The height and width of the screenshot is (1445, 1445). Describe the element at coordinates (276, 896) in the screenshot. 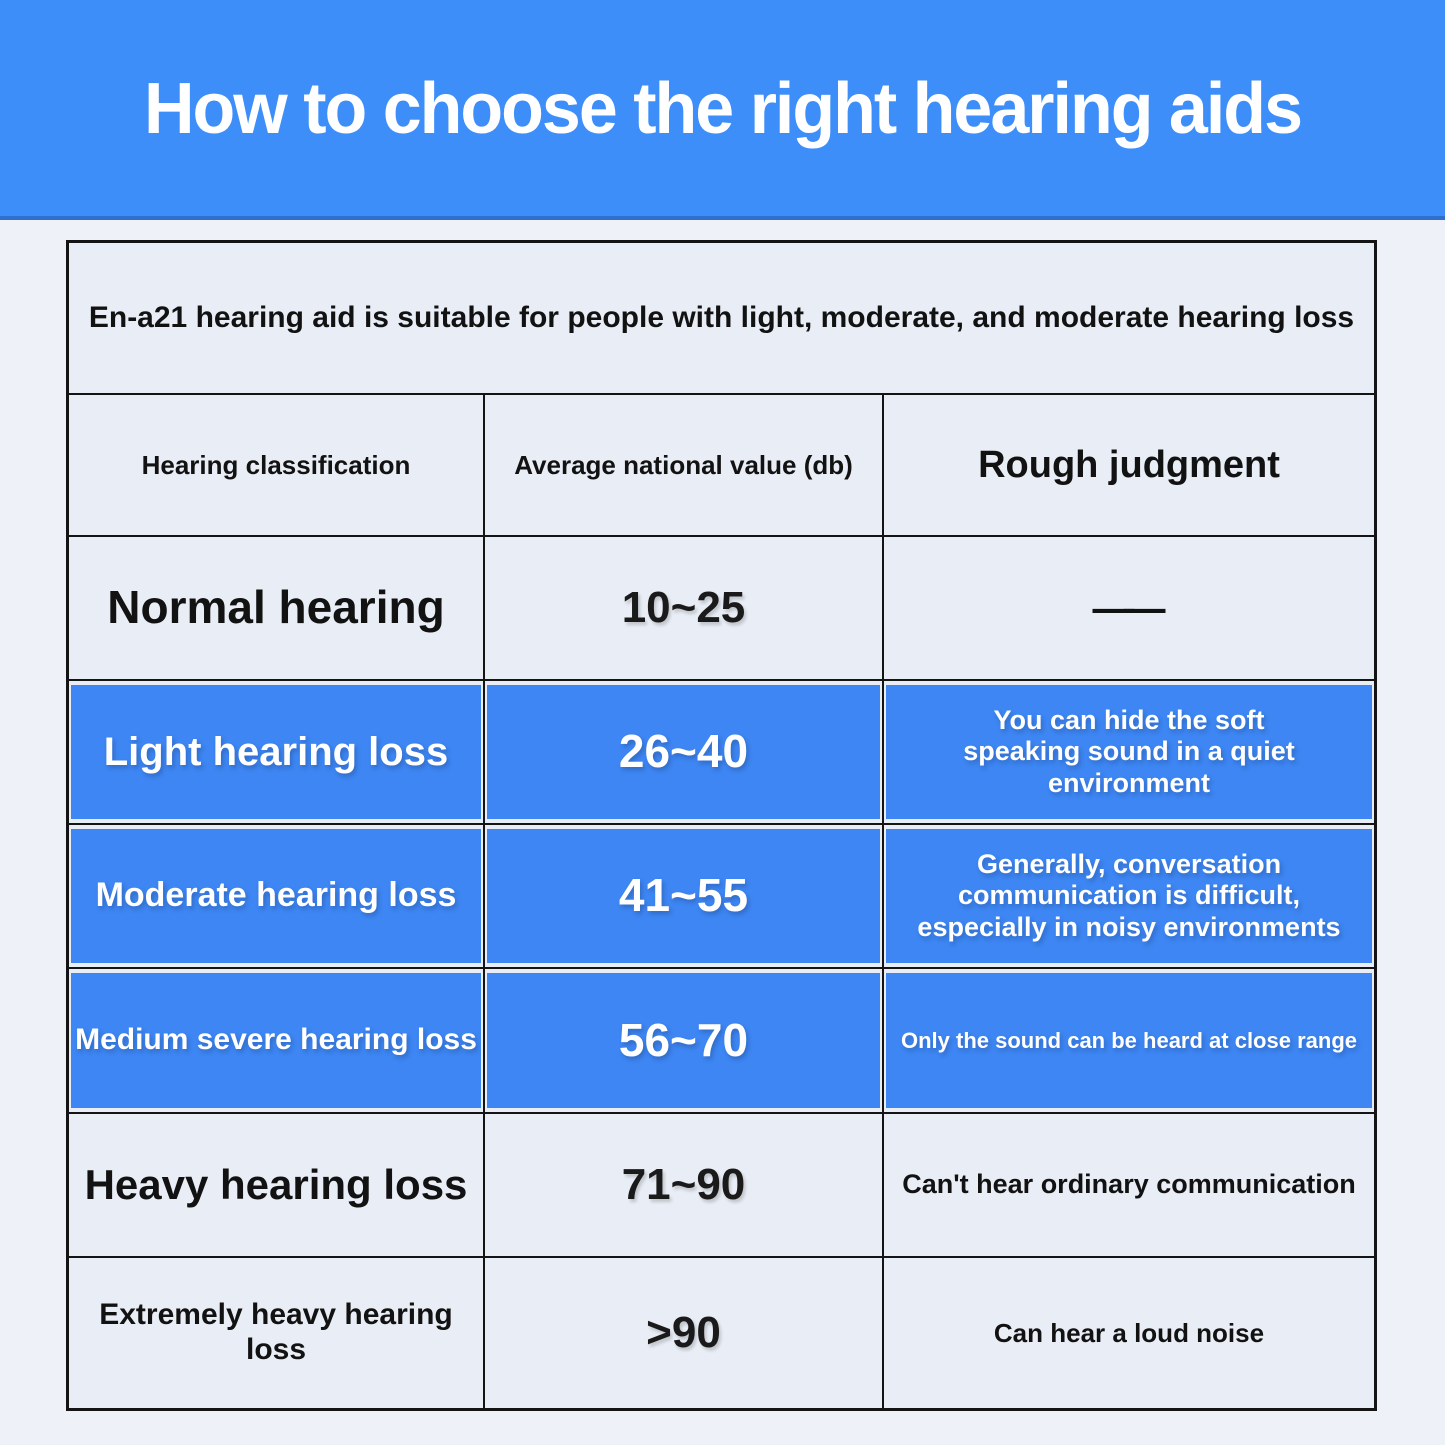

I see `classification-cell: Moderate hearing loss` at that location.